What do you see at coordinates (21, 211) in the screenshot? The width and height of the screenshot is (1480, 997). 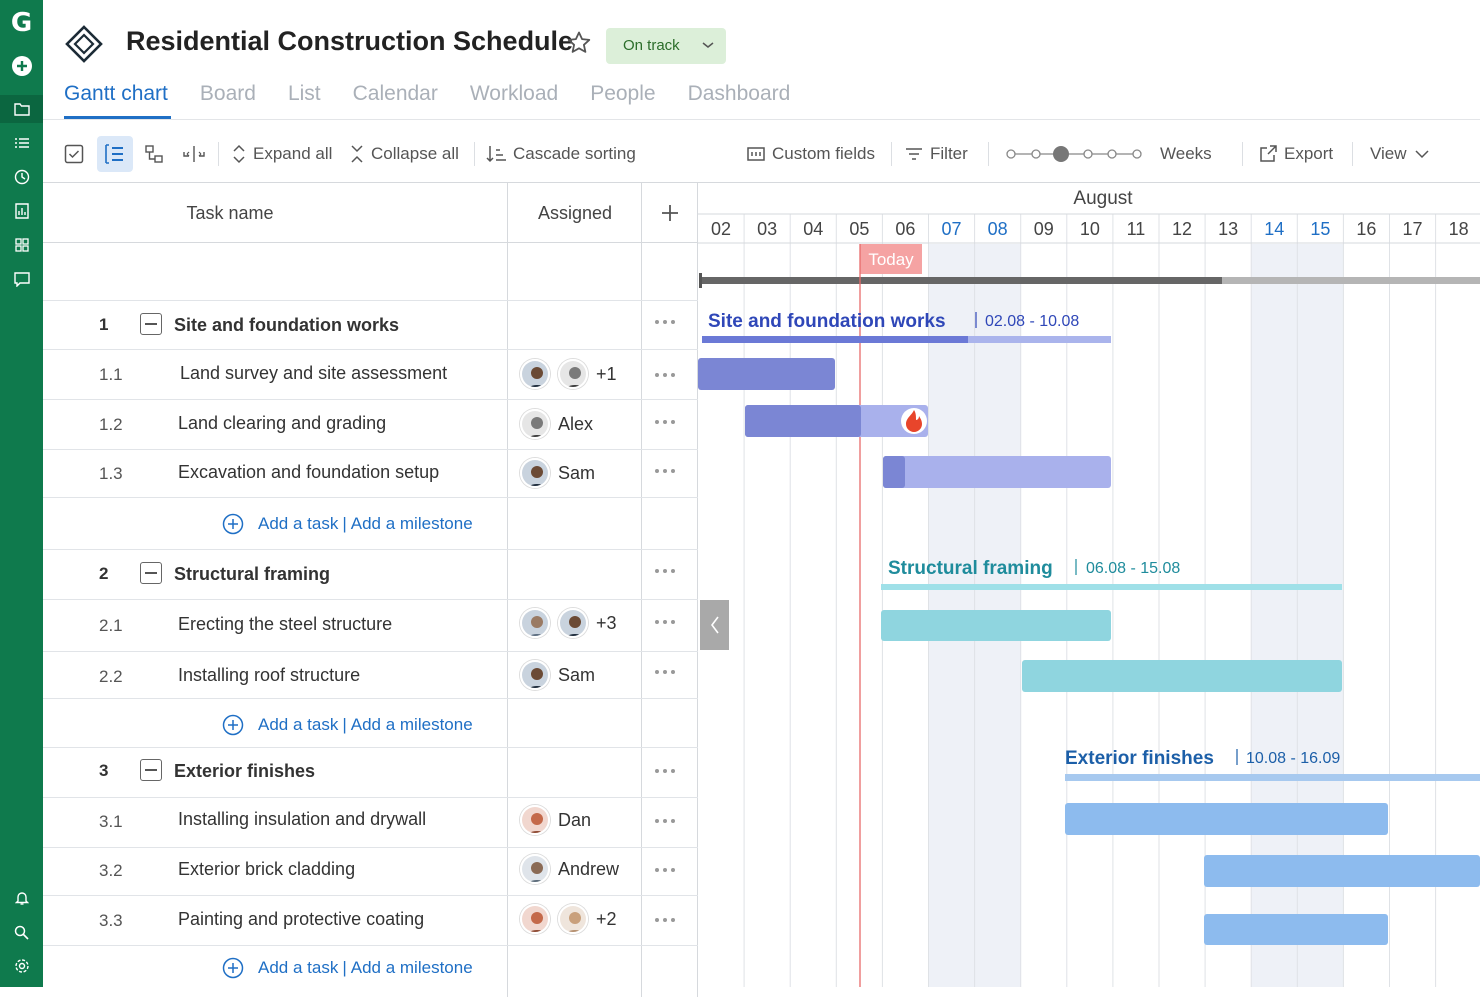 I see `reports-icon` at bounding box center [21, 211].